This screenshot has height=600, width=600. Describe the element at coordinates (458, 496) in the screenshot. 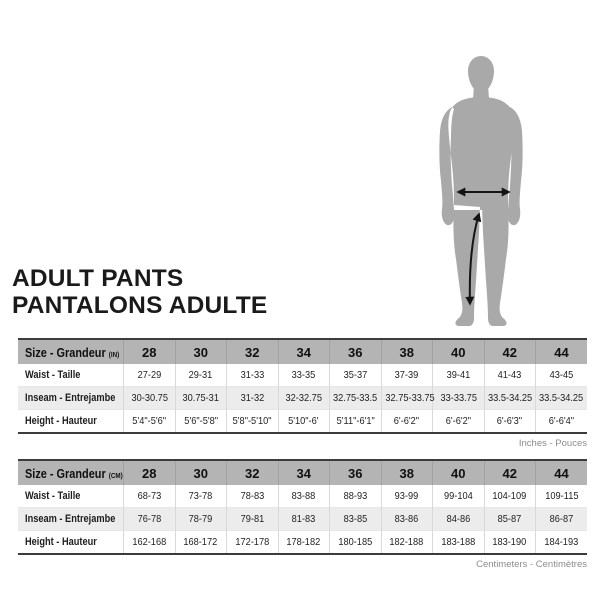

I see `measurement-value: 99-104` at that location.